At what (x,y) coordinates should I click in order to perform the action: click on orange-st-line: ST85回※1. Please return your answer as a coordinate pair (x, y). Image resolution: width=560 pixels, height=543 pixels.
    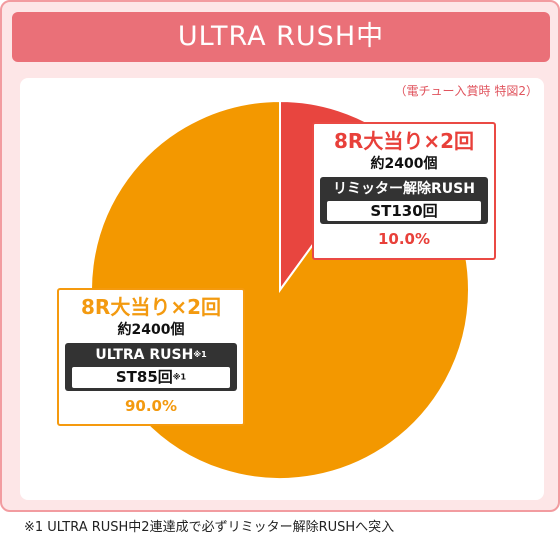
    Looking at the image, I should click on (151, 377).